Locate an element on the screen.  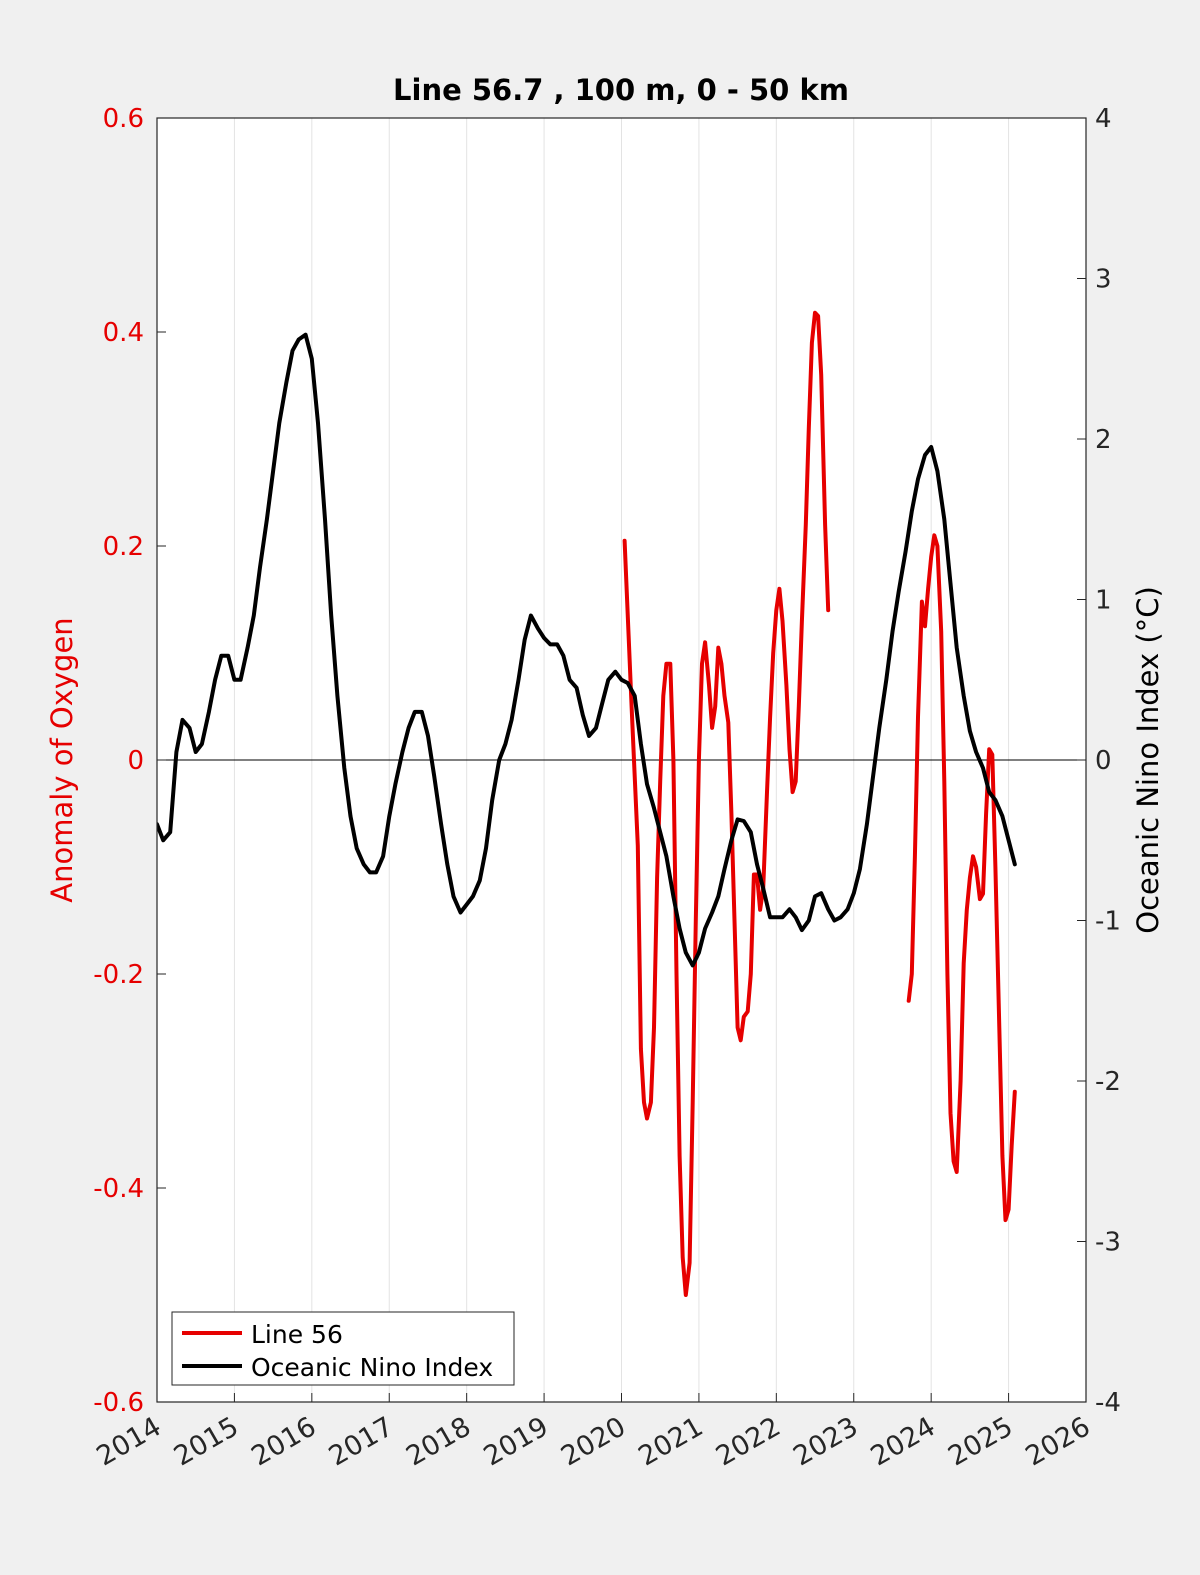
right-y-axis: 4 3 2 1 0 -1 -2 -3 -4 is located at coordinates (1099, 761).